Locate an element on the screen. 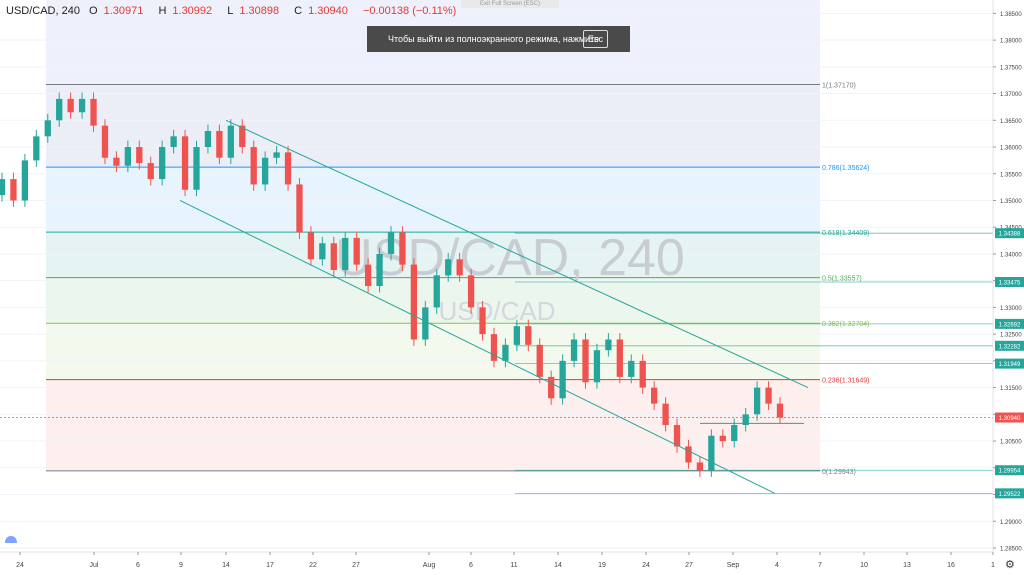 This screenshot has width=1024, height=575. y-tick-label: 1.33000 is located at coordinates (1011, 309).